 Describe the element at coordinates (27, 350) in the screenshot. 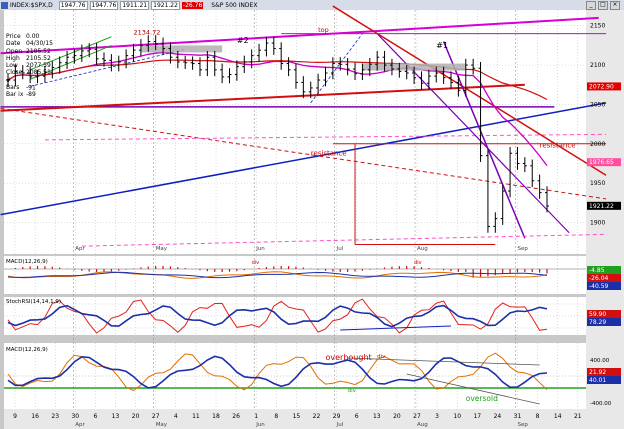

I see `macd-bottom-title: MACD(12,26,9)` at that location.